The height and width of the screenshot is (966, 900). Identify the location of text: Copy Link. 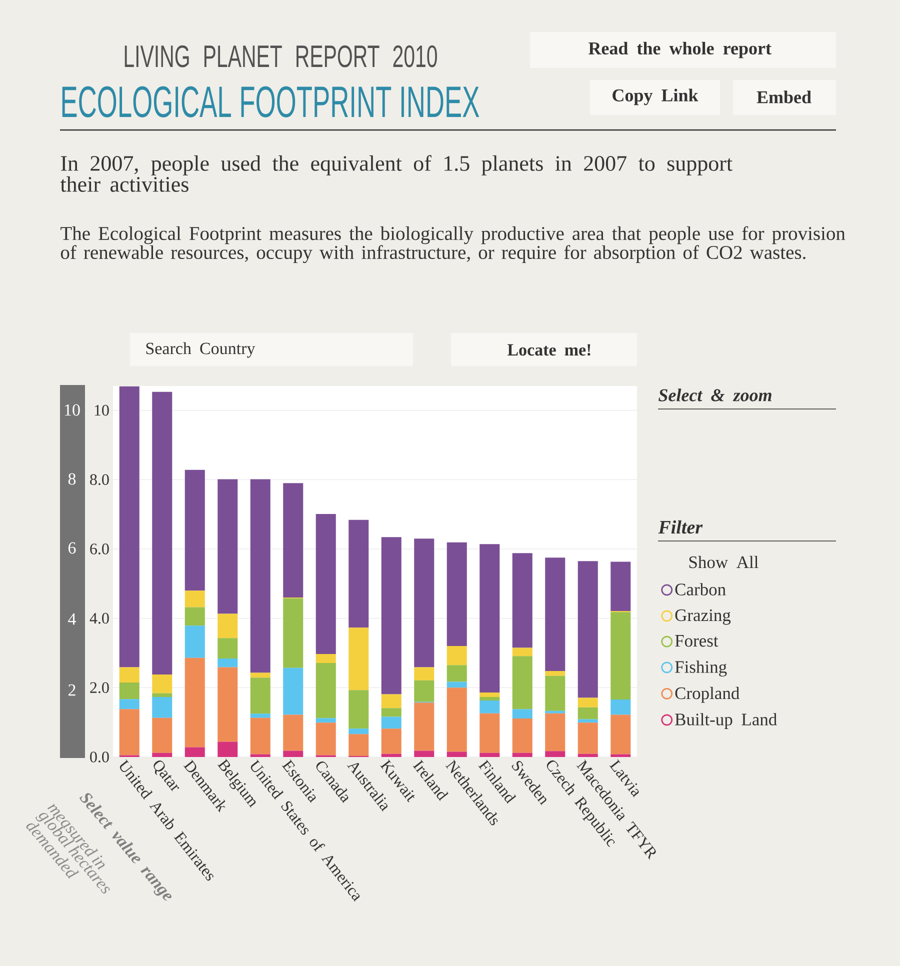
(655, 97).